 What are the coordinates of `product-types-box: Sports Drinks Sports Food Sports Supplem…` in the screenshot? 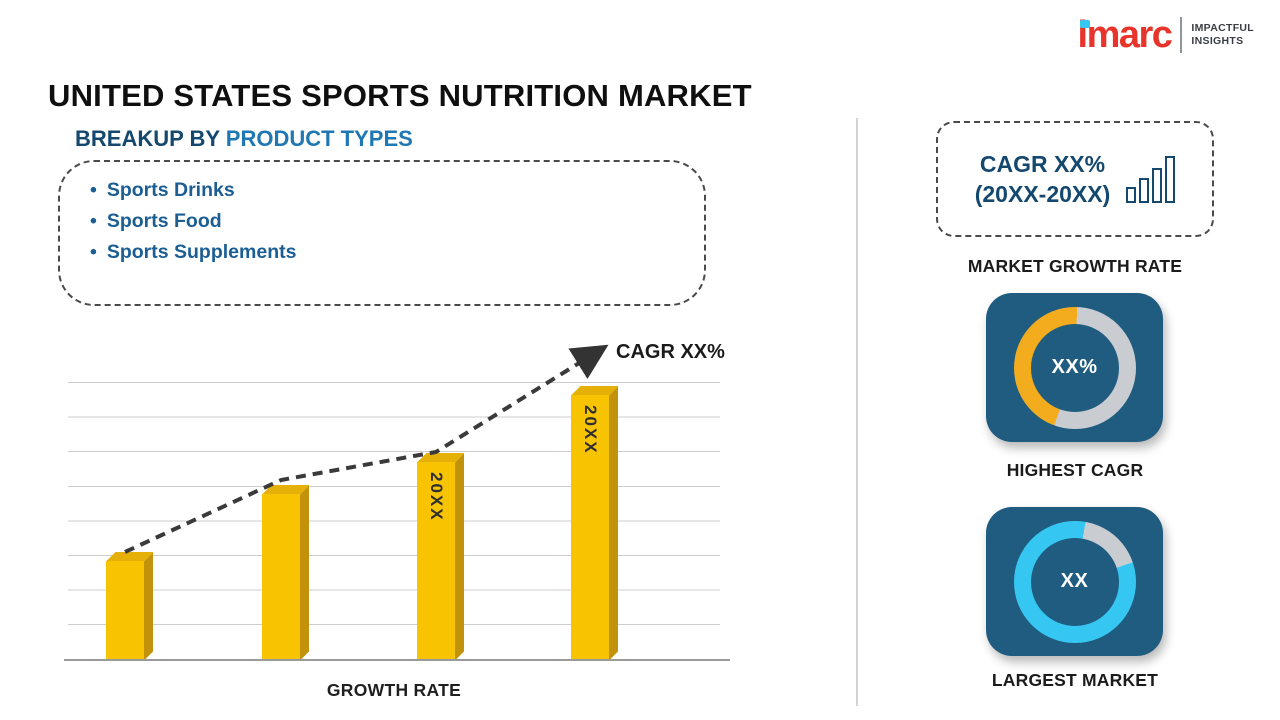 It's located at (382, 233).